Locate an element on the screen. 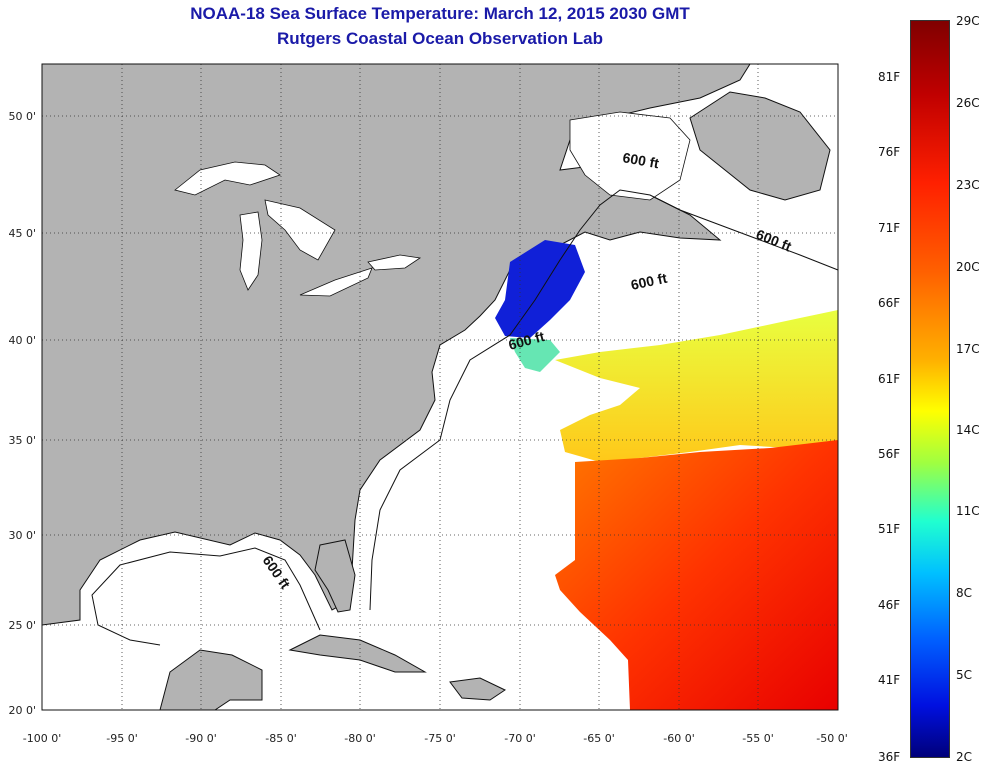 This screenshot has width=984, height=770. colorbar-celsius-label: 26C is located at coordinates (968, 103).